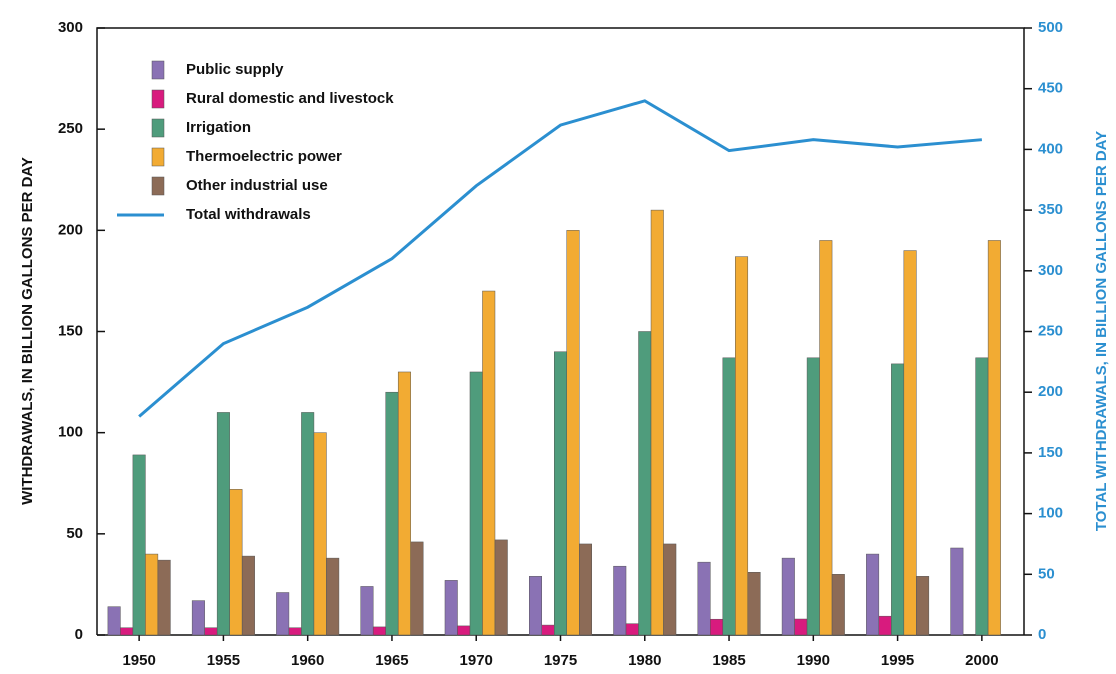  I want to click on legend-label: Total withdrawals, so click(248, 214).